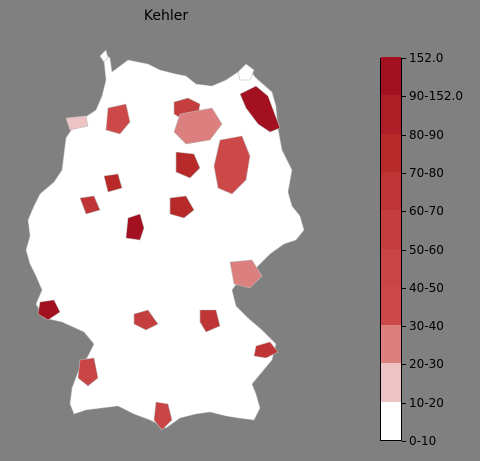 This screenshot has height=461, width=480. Describe the element at coordinates (88, 372) in the screenshot. I see `region-bw-west` at that location.